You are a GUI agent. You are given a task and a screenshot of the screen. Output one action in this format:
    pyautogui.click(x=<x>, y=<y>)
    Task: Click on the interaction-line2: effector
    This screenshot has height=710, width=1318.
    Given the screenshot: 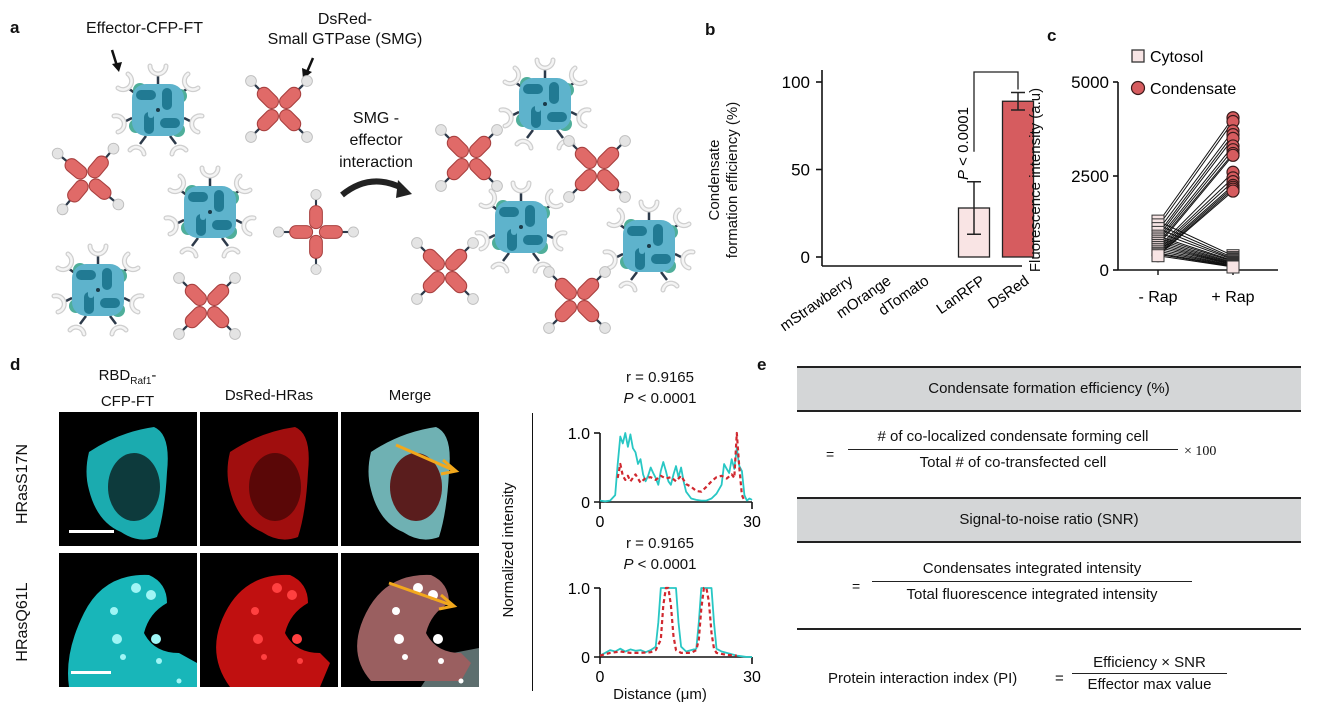 What is the action you would take?
    pyautogui.click(x=376, y=140)
    